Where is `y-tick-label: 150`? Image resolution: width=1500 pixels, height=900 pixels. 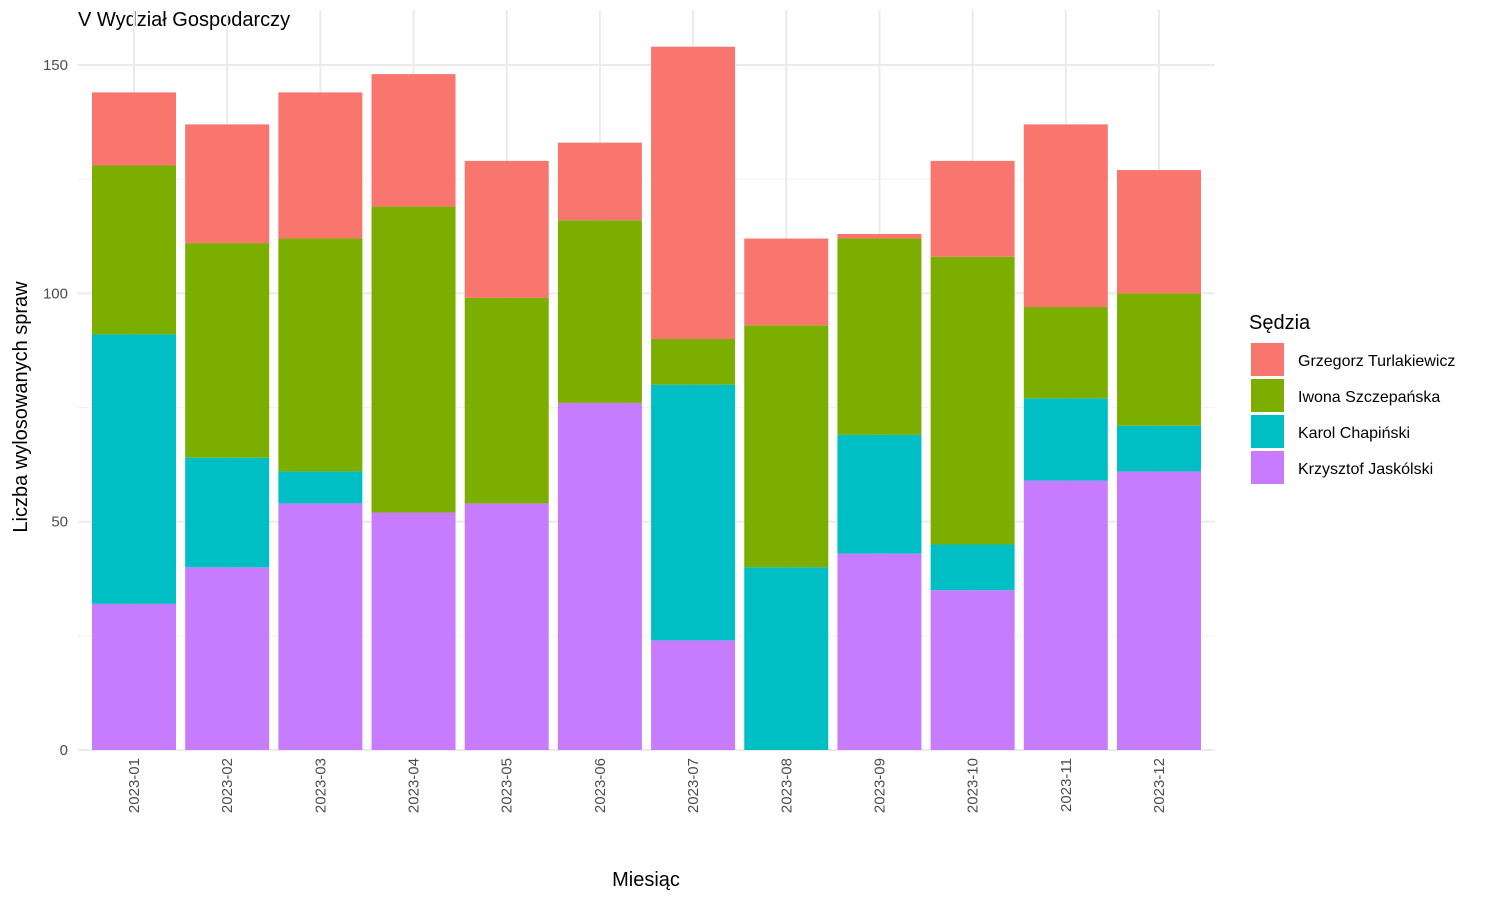 y-tick-label: 150 is located at coordinates (55, 65).